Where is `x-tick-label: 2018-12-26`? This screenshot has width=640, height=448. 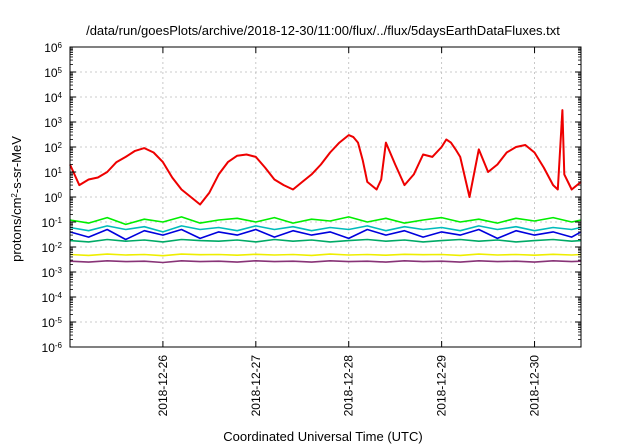
x-tick-label: 2018-12-26 is located at coordinates (163, 386).